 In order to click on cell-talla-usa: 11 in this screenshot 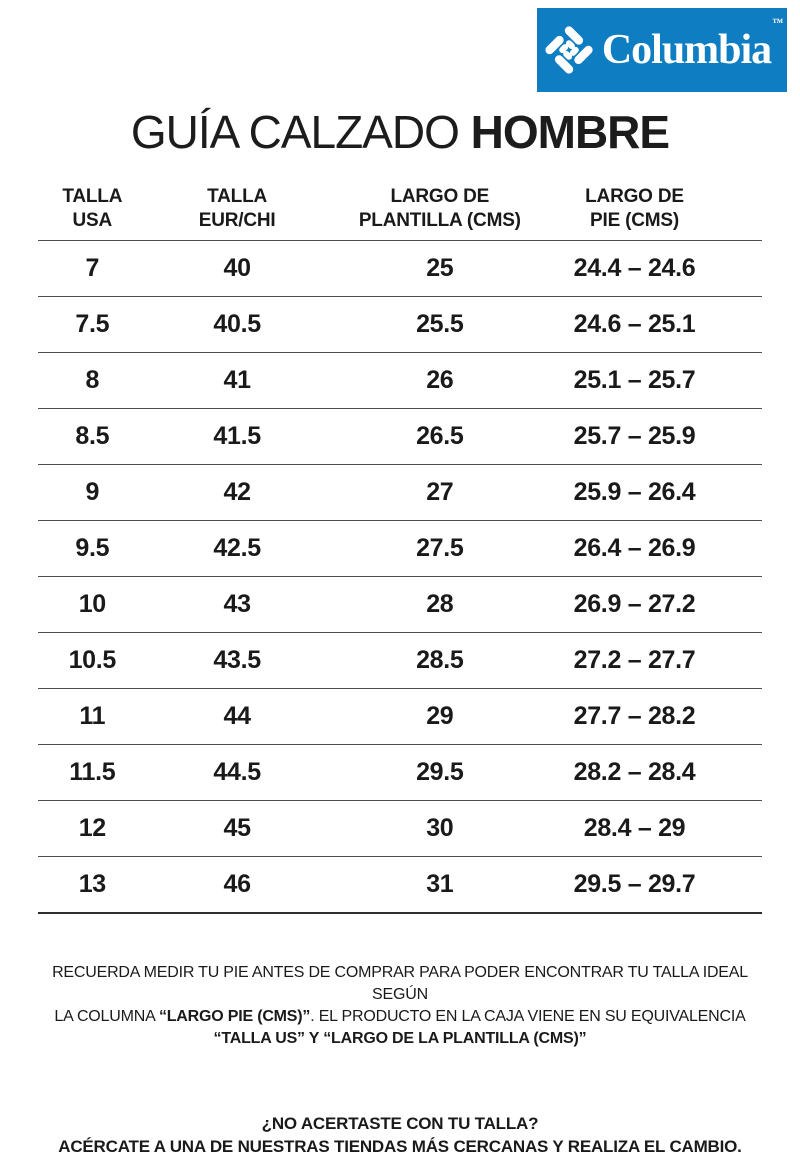, I will do `click(92, 715)`.